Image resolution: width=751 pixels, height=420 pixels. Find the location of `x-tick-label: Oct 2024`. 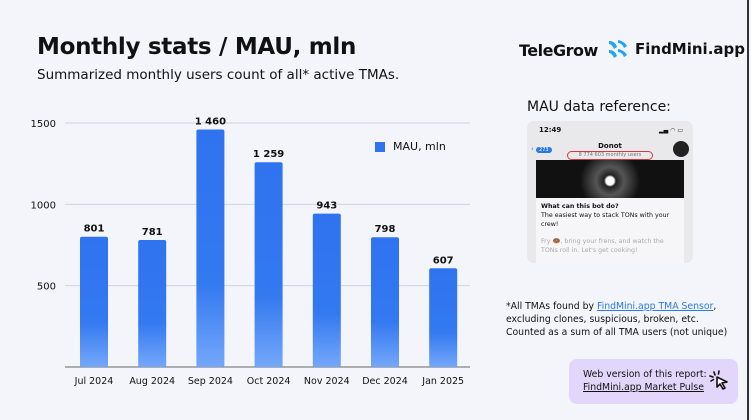

x-tick-label: Oct 2024 is located at coordinates (269, 381).